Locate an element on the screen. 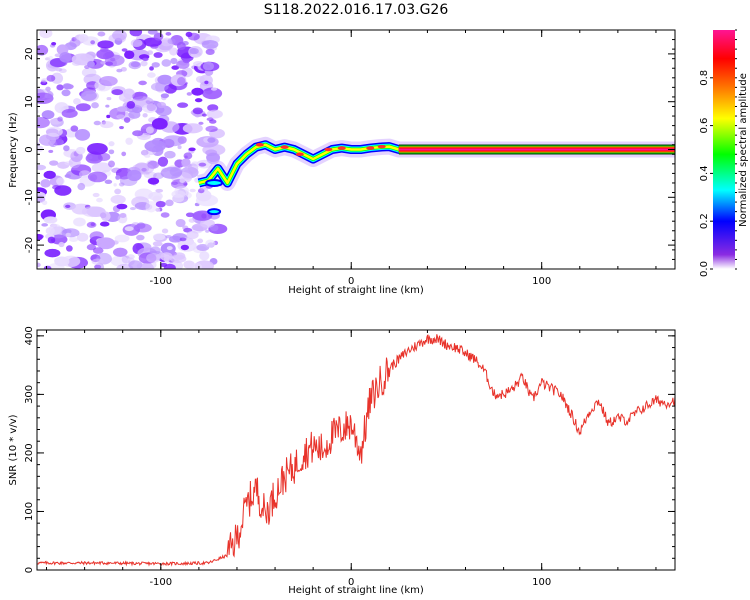 This screenshot has width=750, height=600. spectrogram-x-tick-label: 0 is located at coordinates (351, 281).